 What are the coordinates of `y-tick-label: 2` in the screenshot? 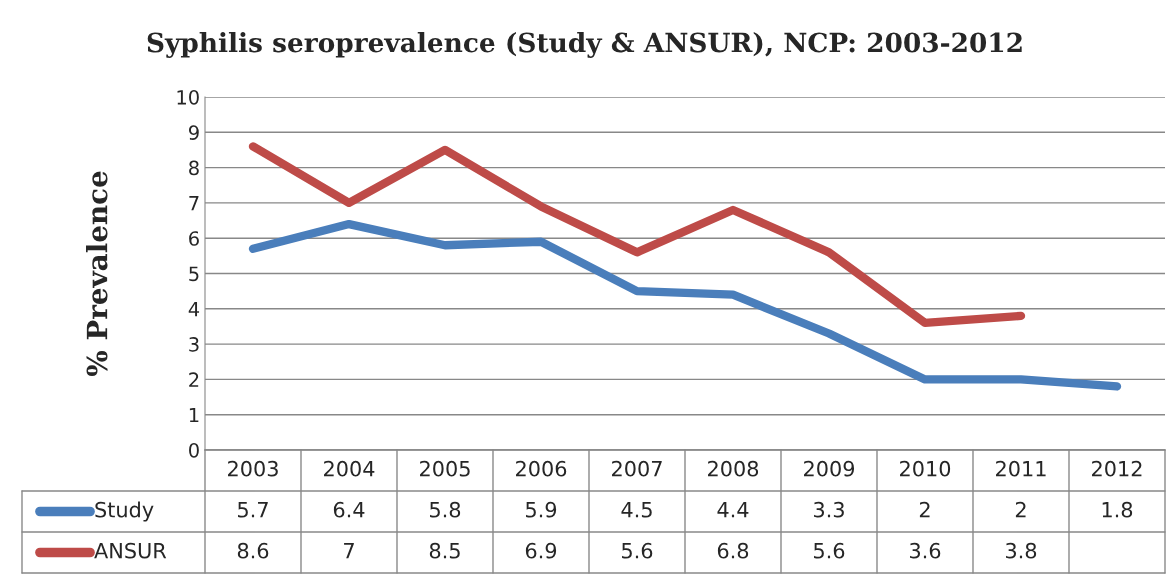 It's located at (194, 379).